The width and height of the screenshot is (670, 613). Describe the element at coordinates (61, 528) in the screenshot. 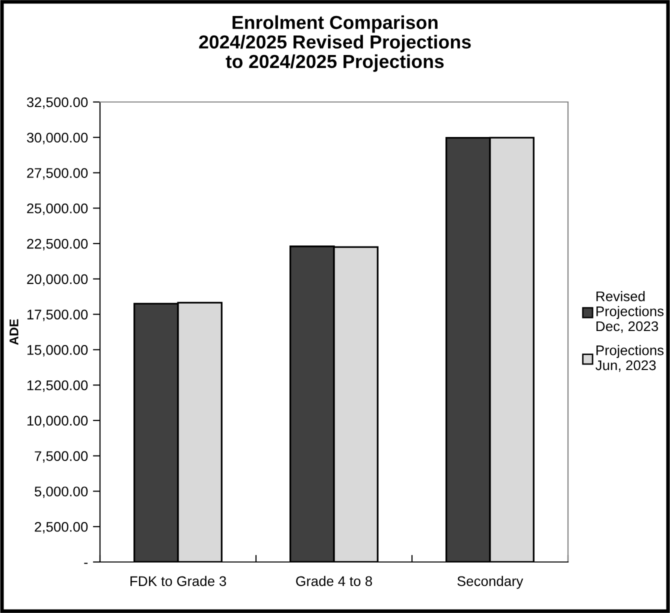

I see `y-tick-label: 2,500.00` at that location.